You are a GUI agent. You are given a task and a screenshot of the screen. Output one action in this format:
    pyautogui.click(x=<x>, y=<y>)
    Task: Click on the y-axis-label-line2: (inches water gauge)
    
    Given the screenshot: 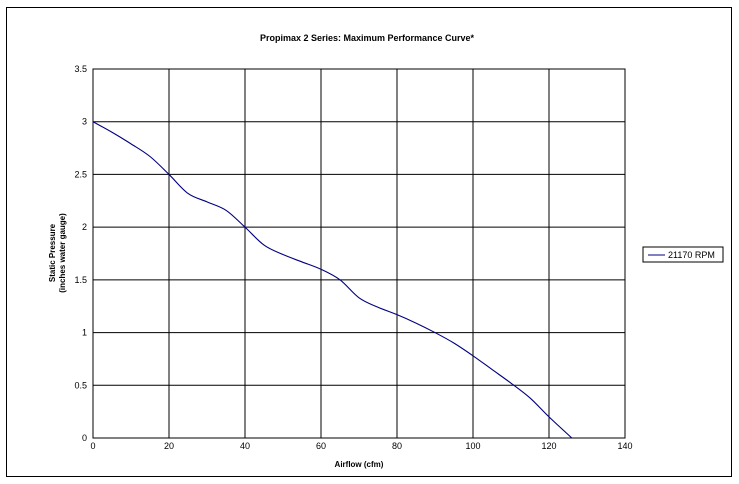 What is the action you would take?
    pyautogui.click(x=62, y=253)
    